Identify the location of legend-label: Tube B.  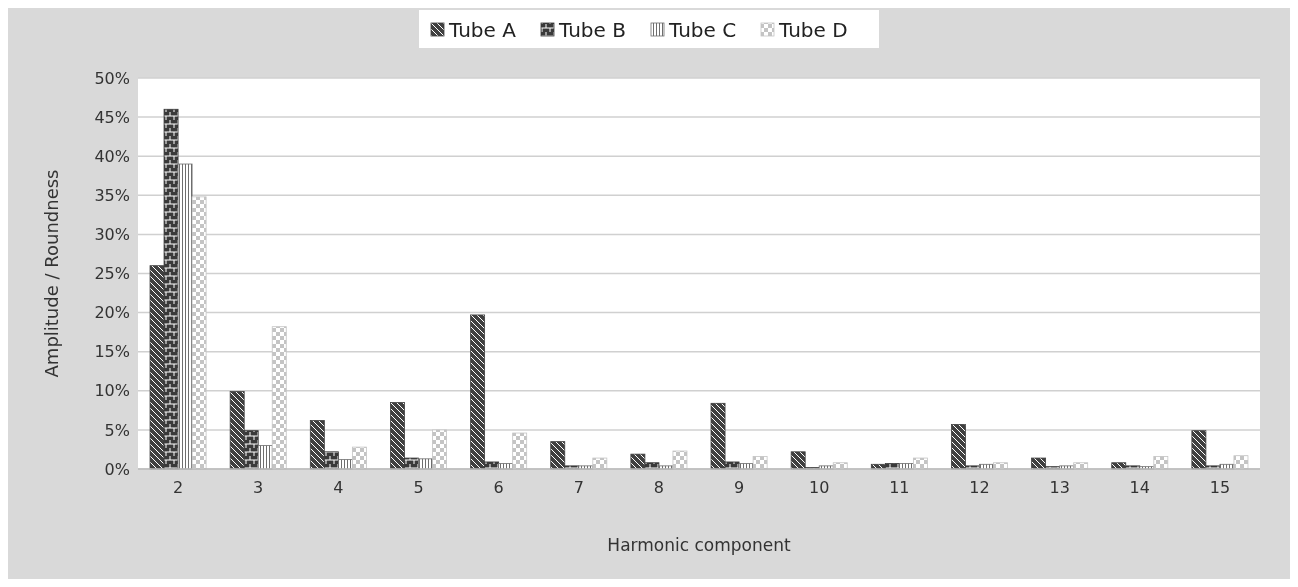
(592, 30).